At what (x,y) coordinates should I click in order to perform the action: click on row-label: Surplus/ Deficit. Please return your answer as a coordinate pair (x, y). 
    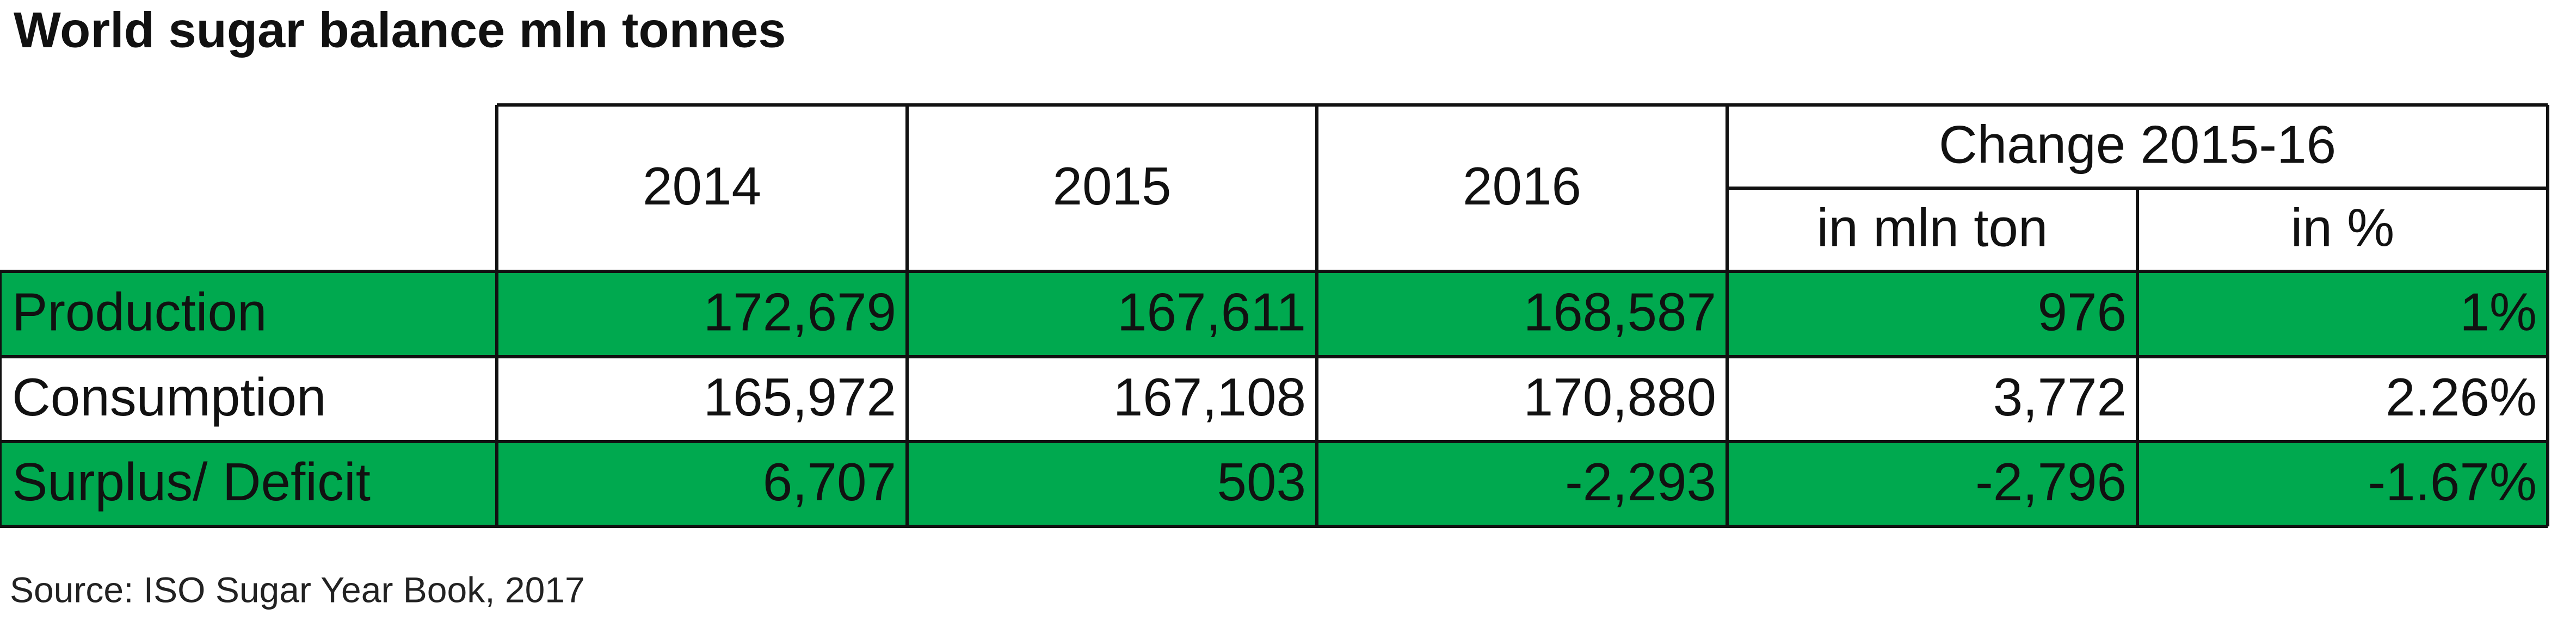
    Looking at the image, I should click on (191, 482).